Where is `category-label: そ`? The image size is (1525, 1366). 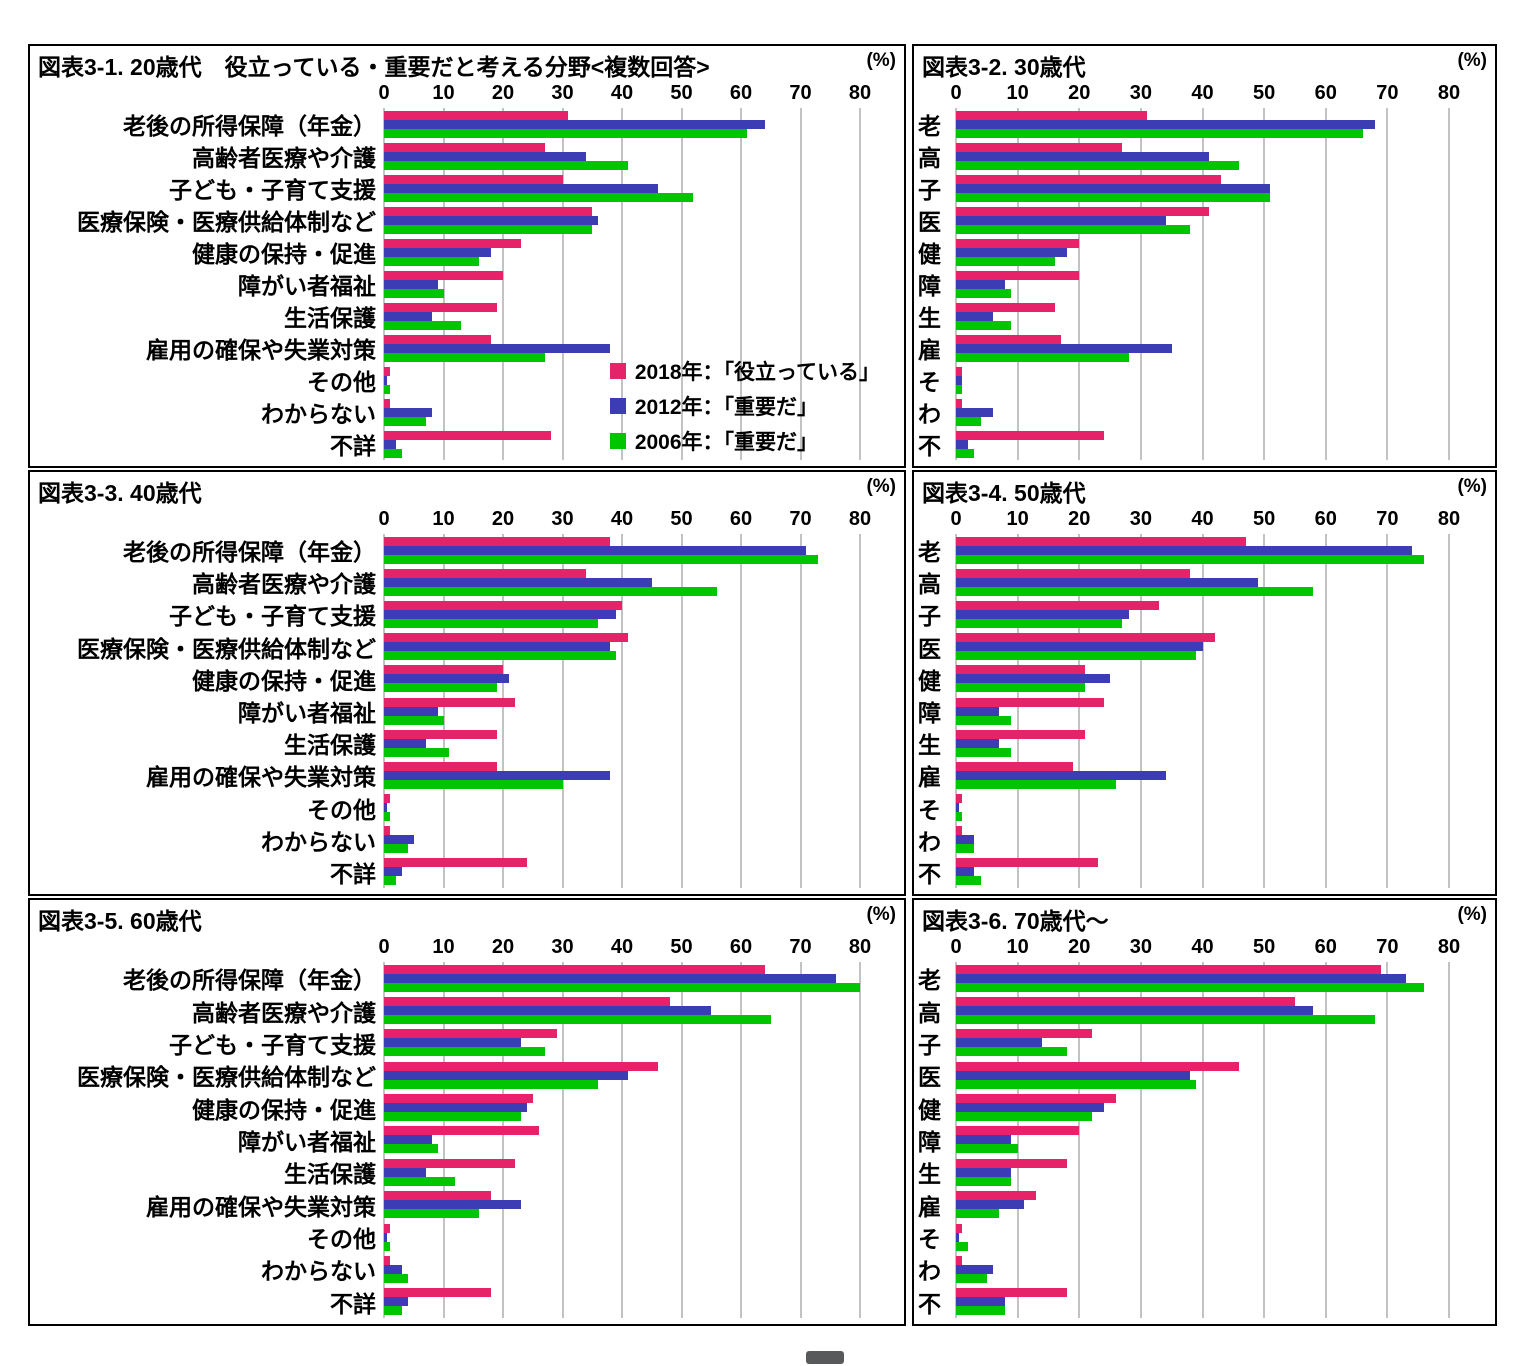
category-label: そ is located at coordinates (929, 1239).